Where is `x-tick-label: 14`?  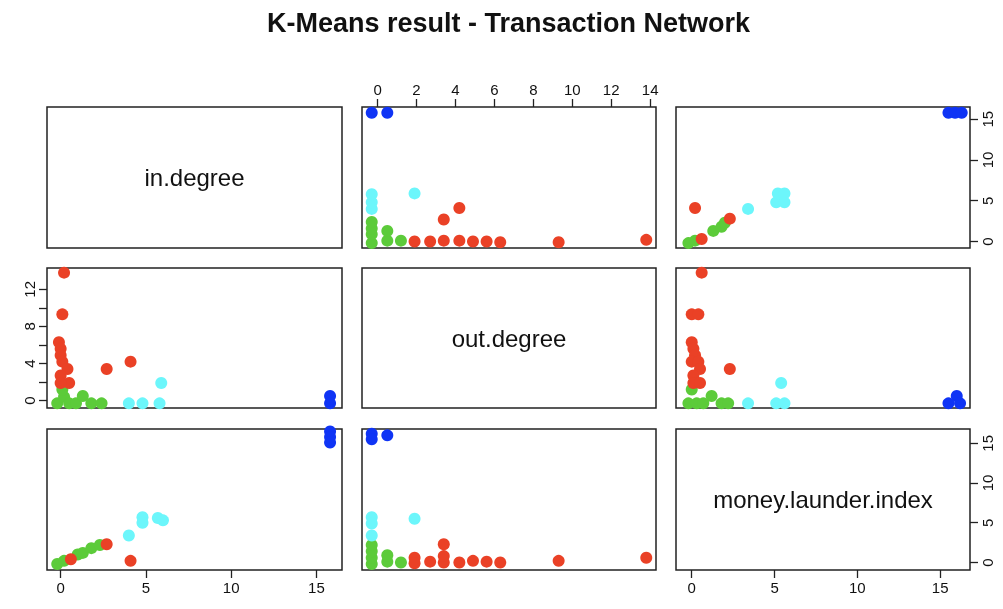
x-tick-label: 14 is located at coordinates (650, 89).